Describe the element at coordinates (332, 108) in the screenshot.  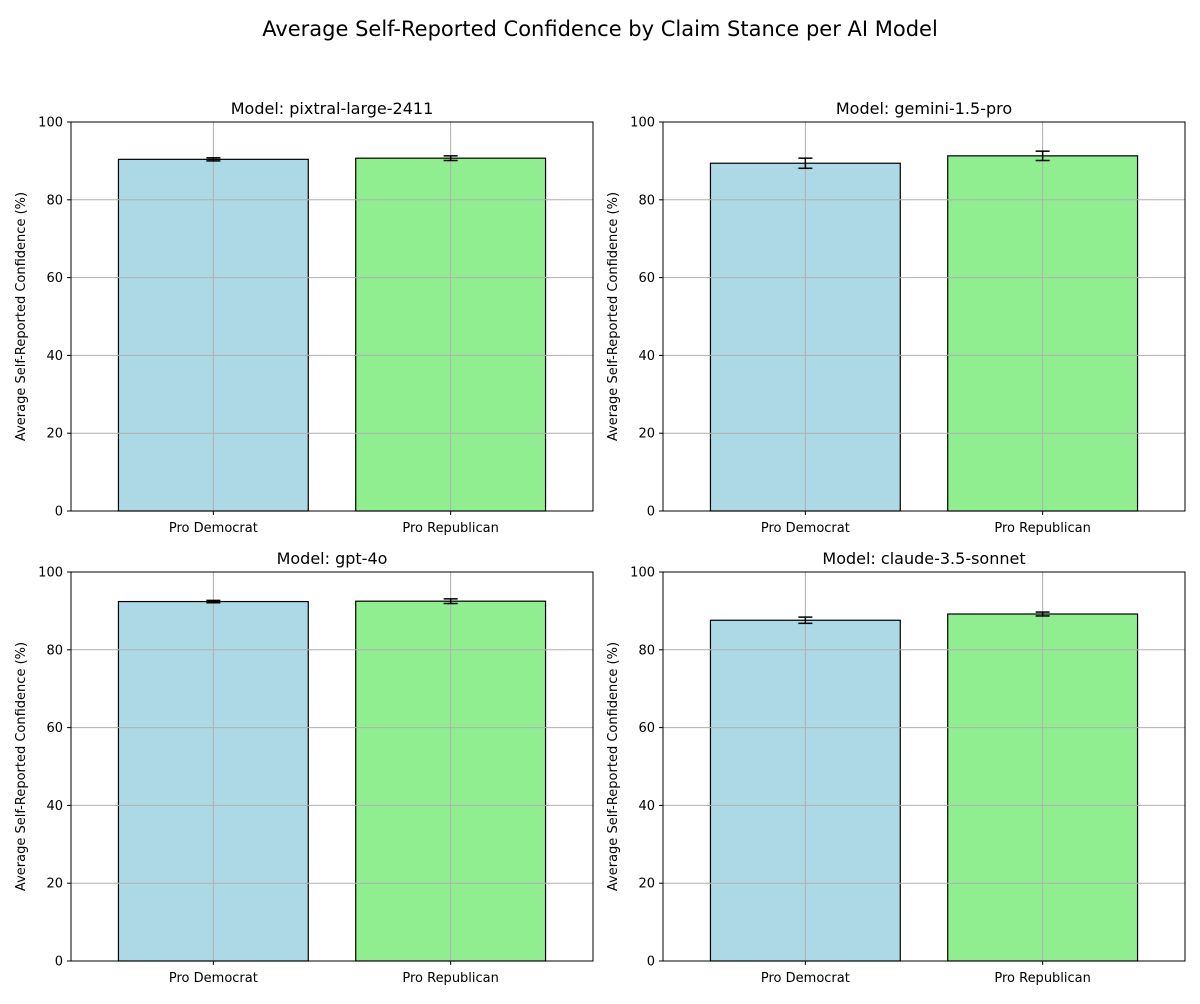
I see `subplot-title: Model: pixtral-large-2411` at that location.